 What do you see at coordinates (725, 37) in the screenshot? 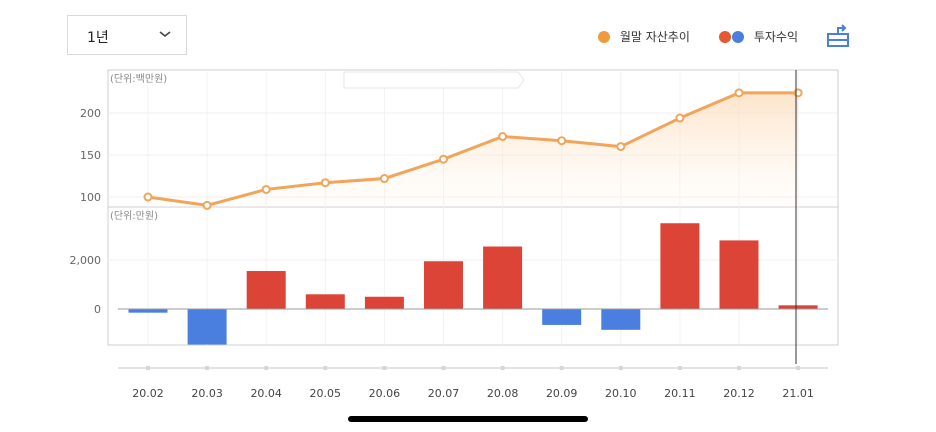
I see `legend-return-positive-dot` at bounding box center [725, 37].